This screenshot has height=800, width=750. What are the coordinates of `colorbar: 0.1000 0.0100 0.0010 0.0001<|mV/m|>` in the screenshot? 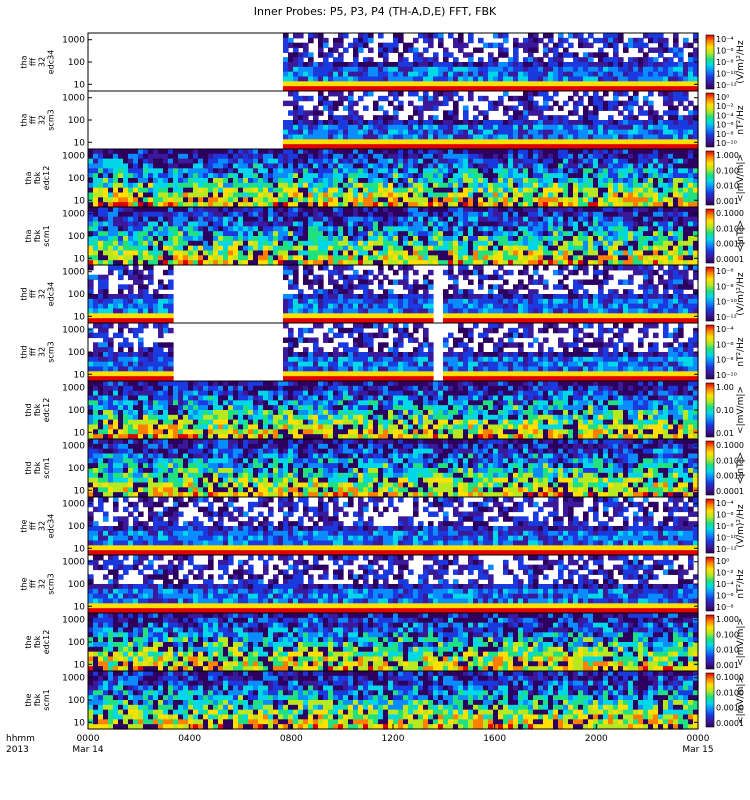 It's located at (725, 700).